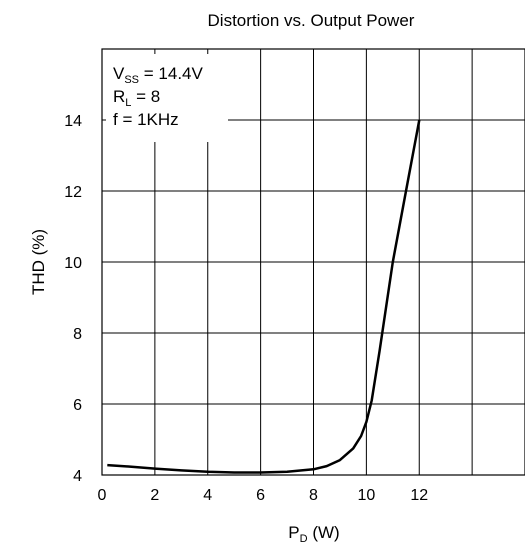 The height and width of the screenshot is (548, 525). What do you see at coordinates (207, 495) in the screenshot?
I see `x-tick-label: 4` at bounding box center [207, 495].